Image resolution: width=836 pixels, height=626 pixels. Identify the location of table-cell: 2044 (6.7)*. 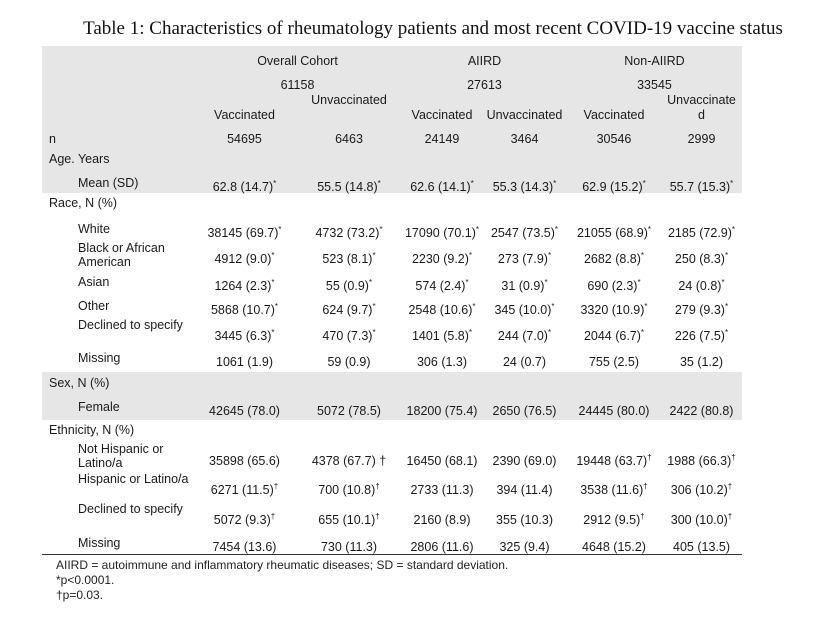
(614, 335).